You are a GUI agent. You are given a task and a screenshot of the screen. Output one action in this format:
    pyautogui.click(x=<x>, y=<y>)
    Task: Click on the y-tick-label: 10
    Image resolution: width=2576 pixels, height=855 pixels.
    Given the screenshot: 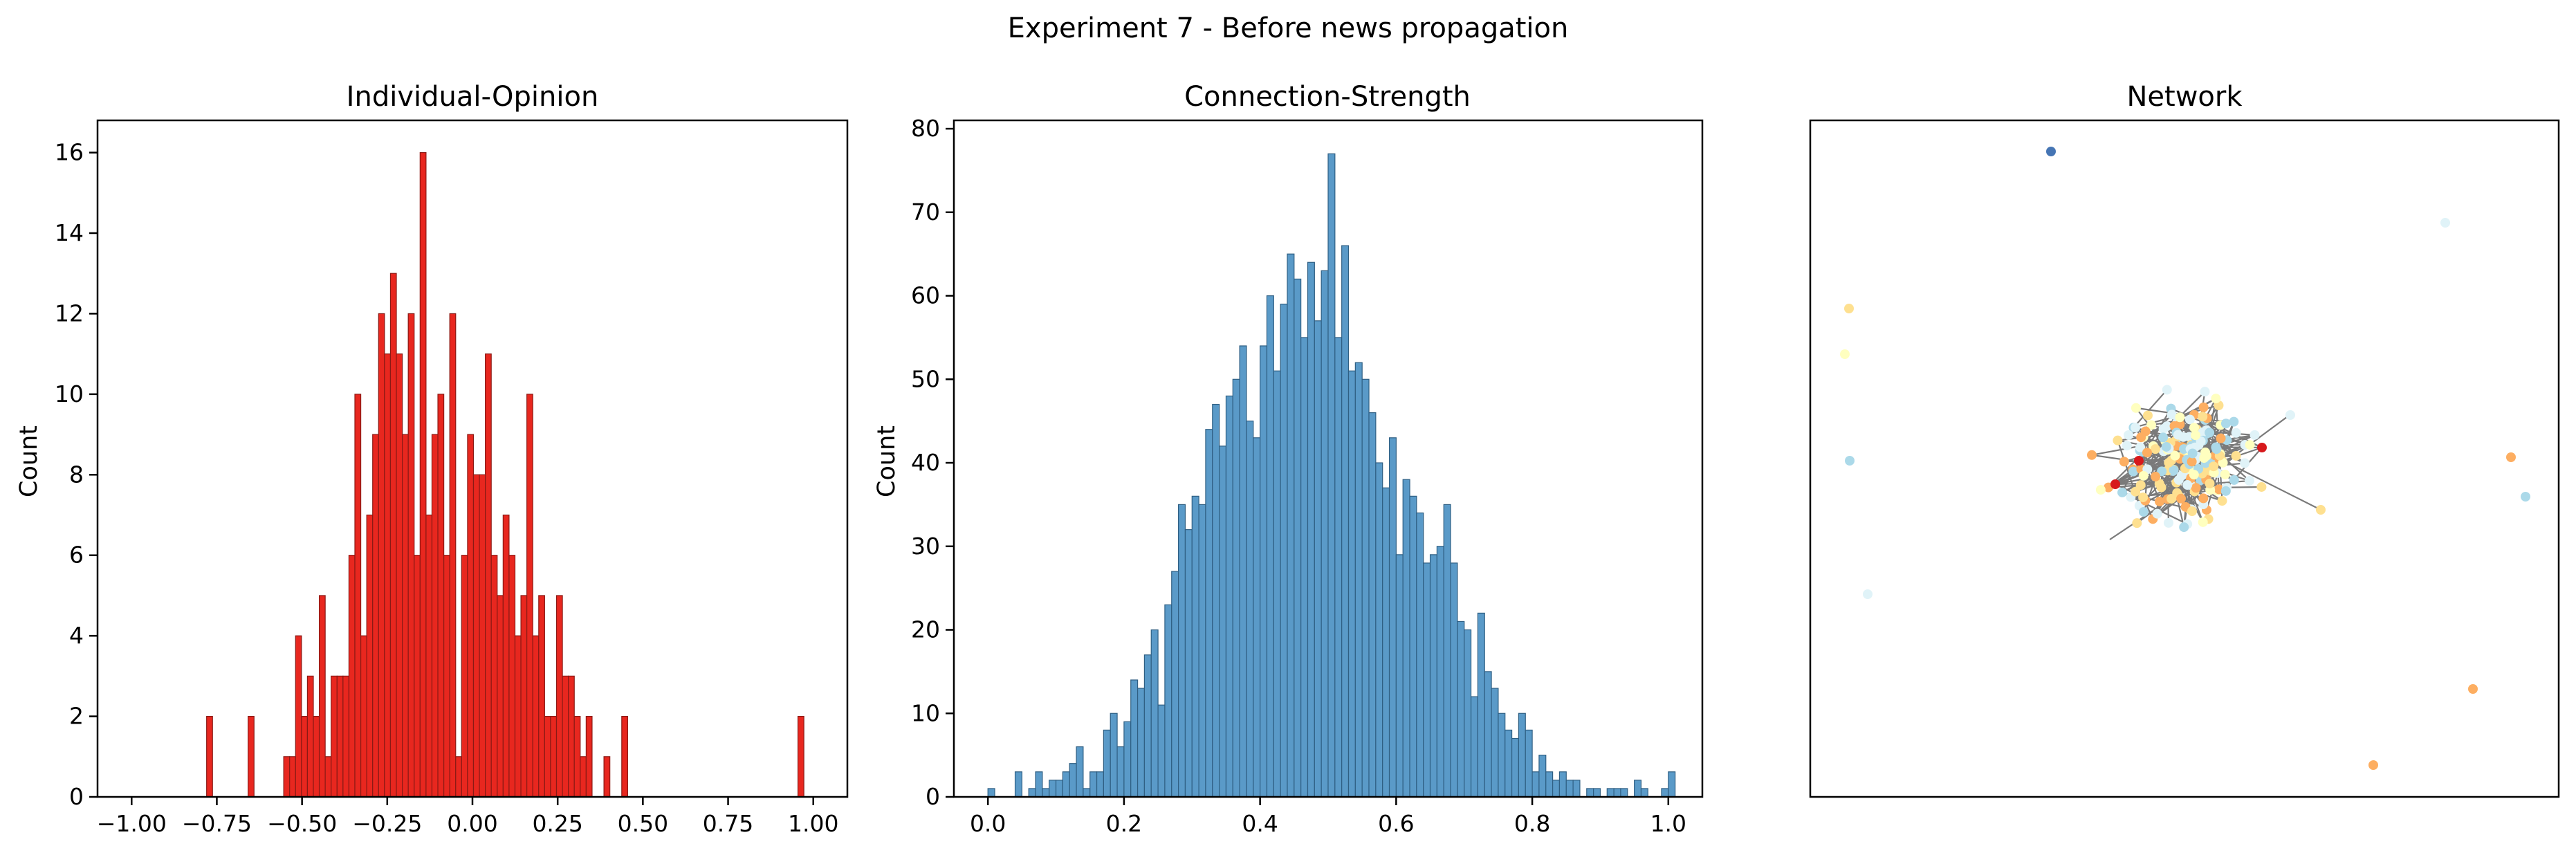 What is the action you would take?
    pyautogui.click(x=925, y=712)
    